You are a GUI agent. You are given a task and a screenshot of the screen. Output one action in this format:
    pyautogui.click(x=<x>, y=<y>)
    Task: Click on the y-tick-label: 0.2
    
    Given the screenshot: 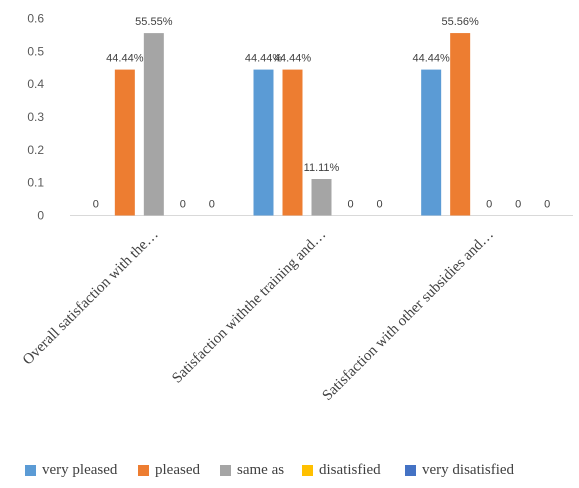 What is the action you would take?
    pyautogui.click(x=35, y=150)
    